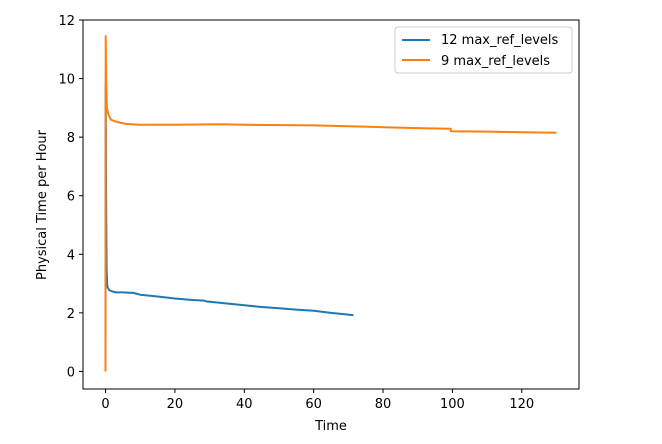 The width and height of the screenshot is (662, 444). What do you see at coordinates (71, 255) in the screenshot?
I see `y-tick-label: 4` at bounding box center [71, 255].